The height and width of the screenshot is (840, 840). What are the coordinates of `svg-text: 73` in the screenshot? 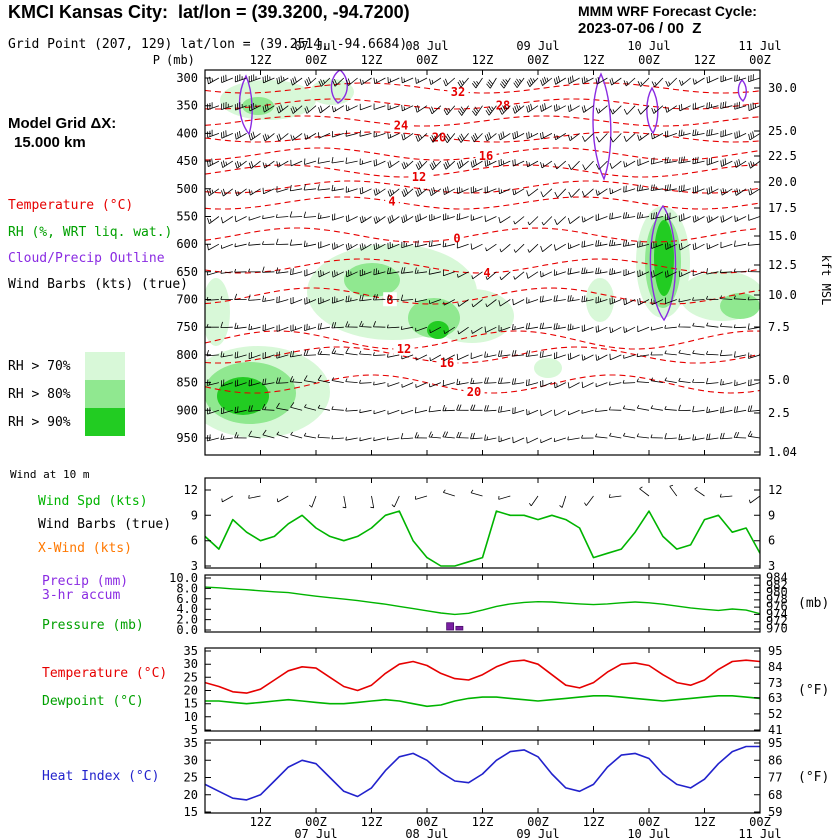 It's located at (775, 683).